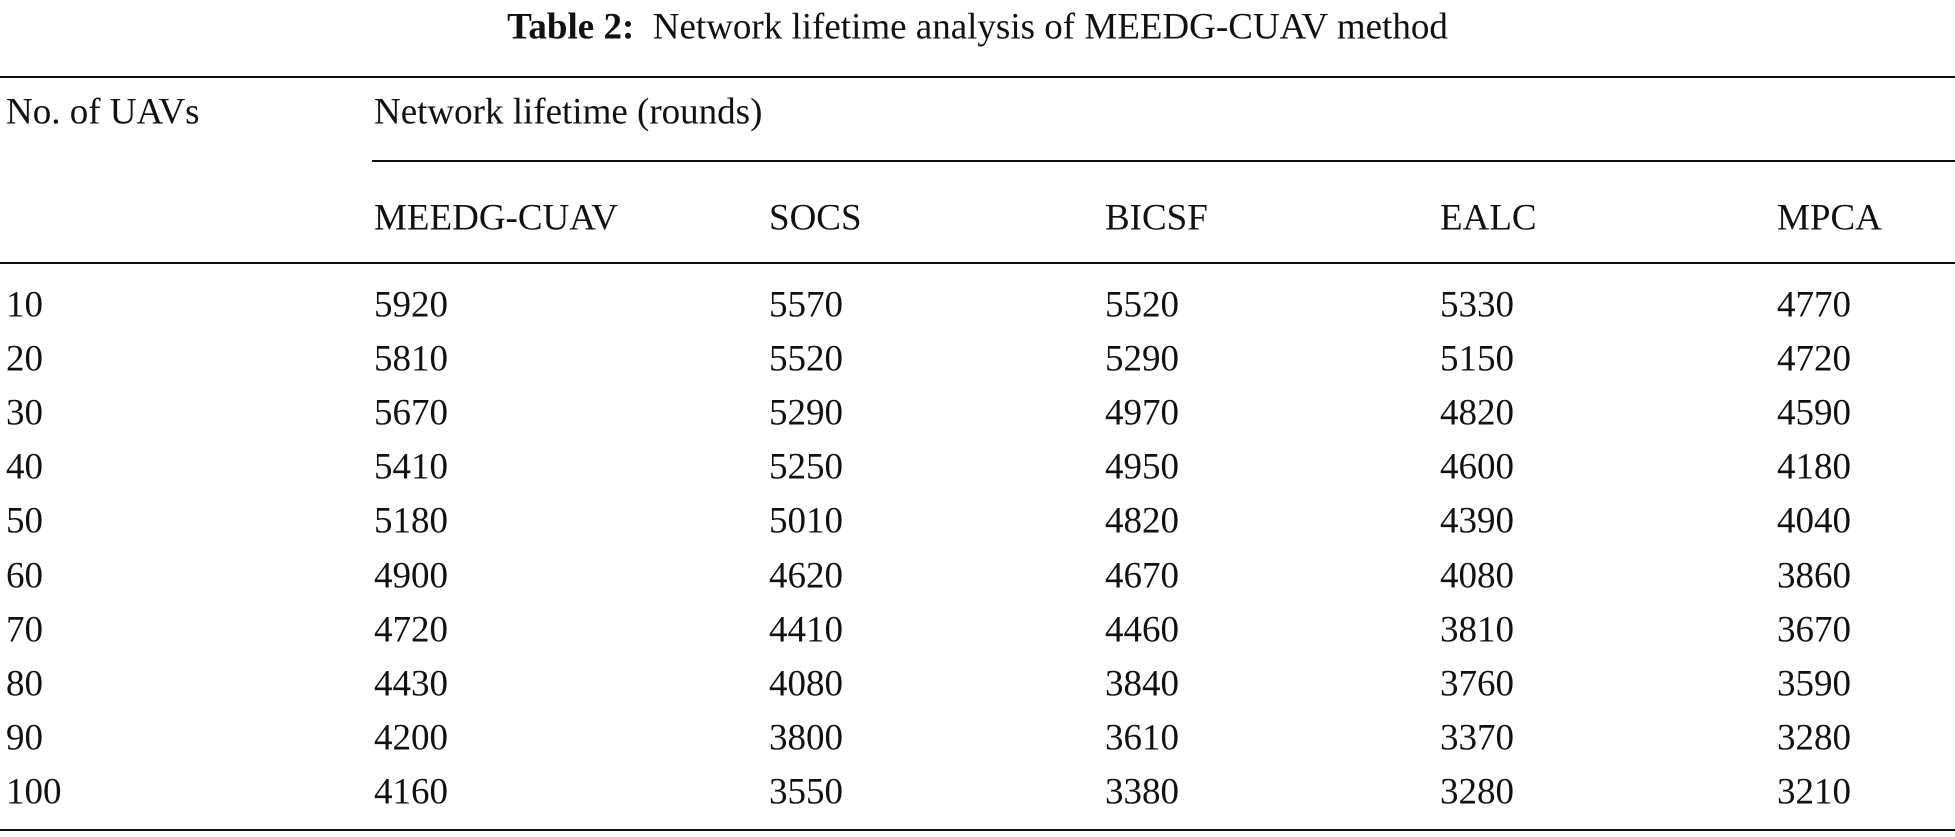 The width and height of the screenshot is (1955, 837). I want to click on group-rule, so click(1163, 161).